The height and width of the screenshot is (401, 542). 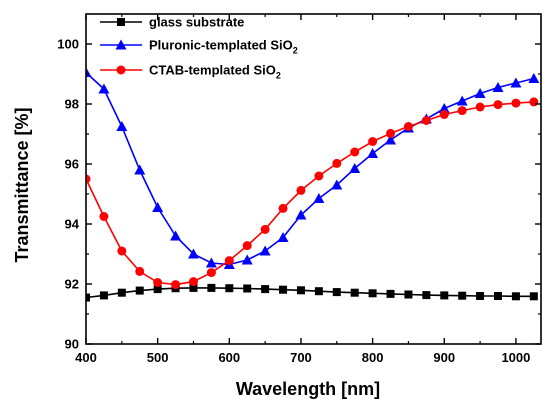 I want to click on legend-label-main: Pluronic-templated SiO, so click(x=221, y=45).